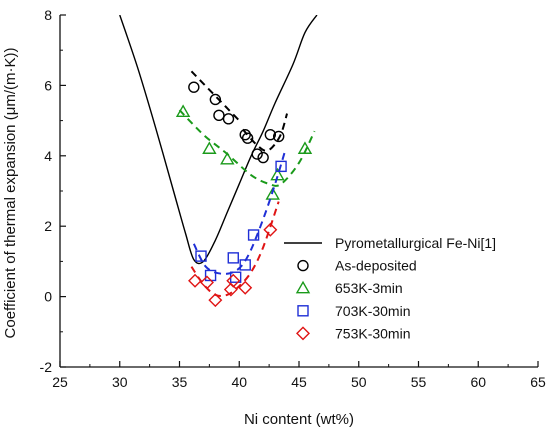 The height and width of the screenshot is (435, 550). What do you see at coordinates (48, 226) in the screenshot?
I see `y-tick-label: 2` at bounding box center [48, 226].